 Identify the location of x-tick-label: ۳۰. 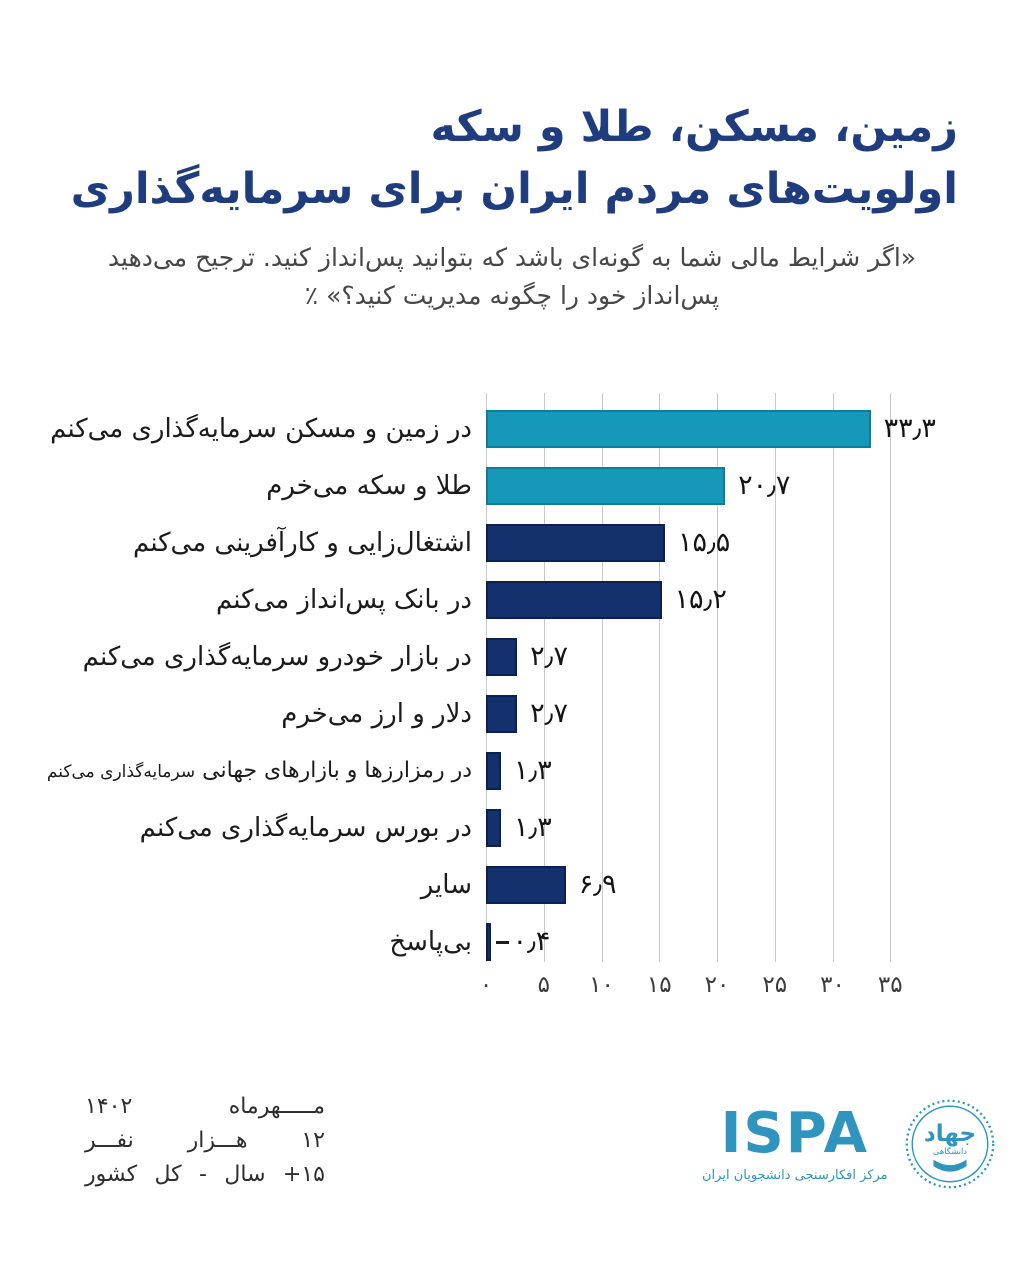
(832, 985).